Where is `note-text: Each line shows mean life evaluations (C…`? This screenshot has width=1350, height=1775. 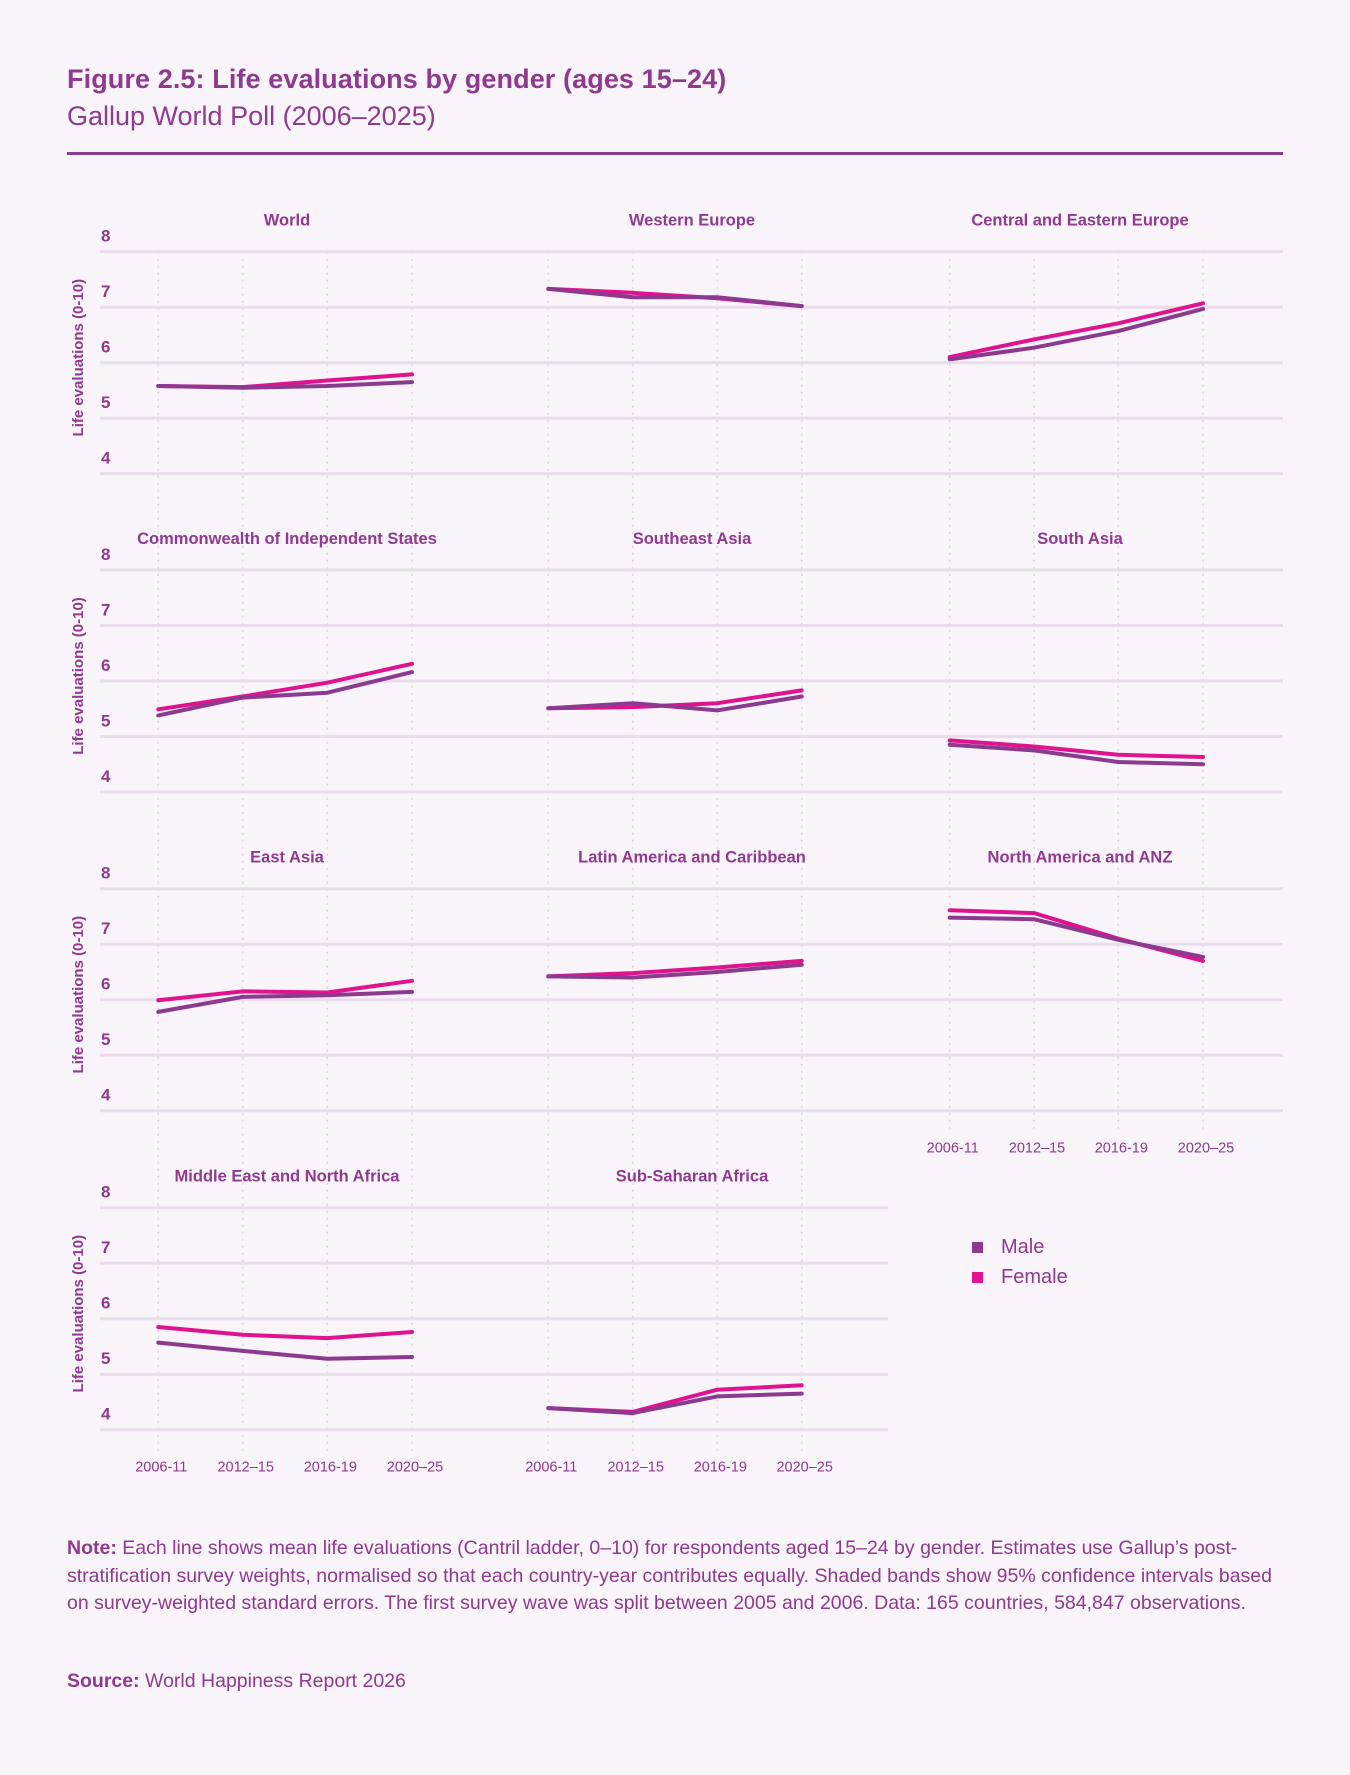 note-text: Each line shows mean life evaluations (C… is located at coordinates (669, 1575).